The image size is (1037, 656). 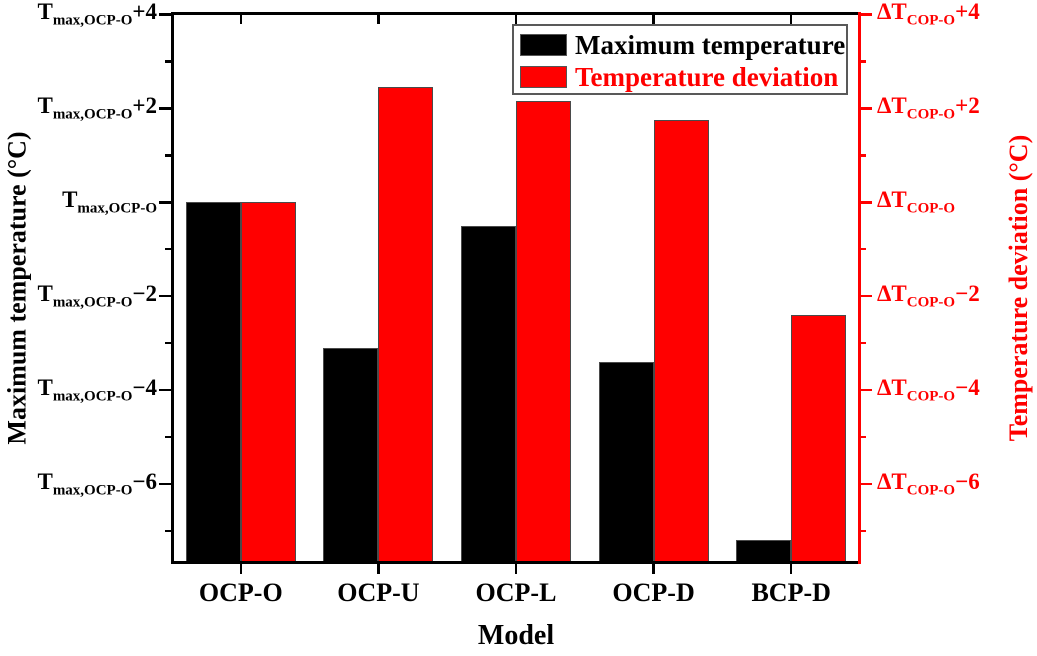 What do you see at coordinates (406, 325) in the screenshot?
I see `bar-temperature-deviation-ocp-u` at bounding box center [406, 325].